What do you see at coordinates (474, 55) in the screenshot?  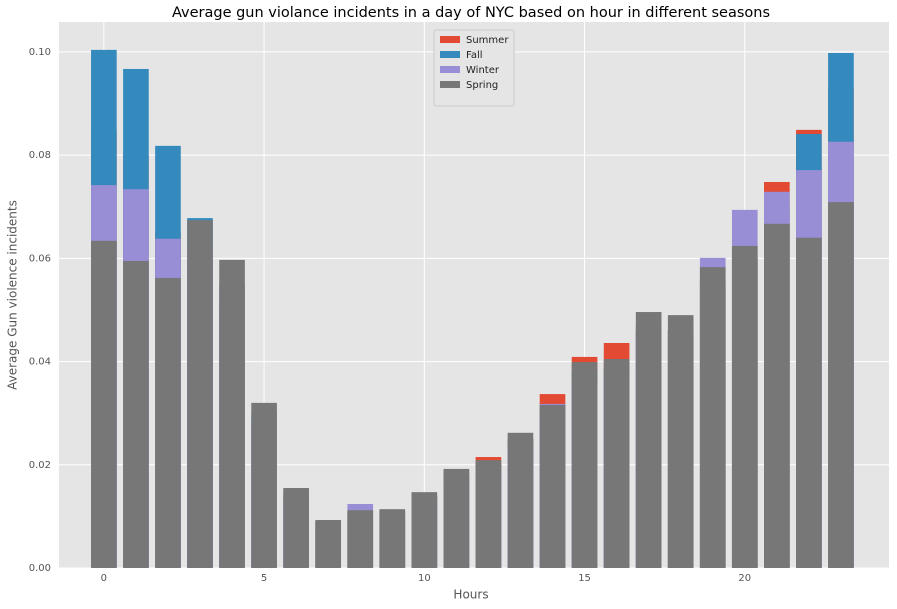 I see `legend-label: Fall` at bounding box center [474, 55].